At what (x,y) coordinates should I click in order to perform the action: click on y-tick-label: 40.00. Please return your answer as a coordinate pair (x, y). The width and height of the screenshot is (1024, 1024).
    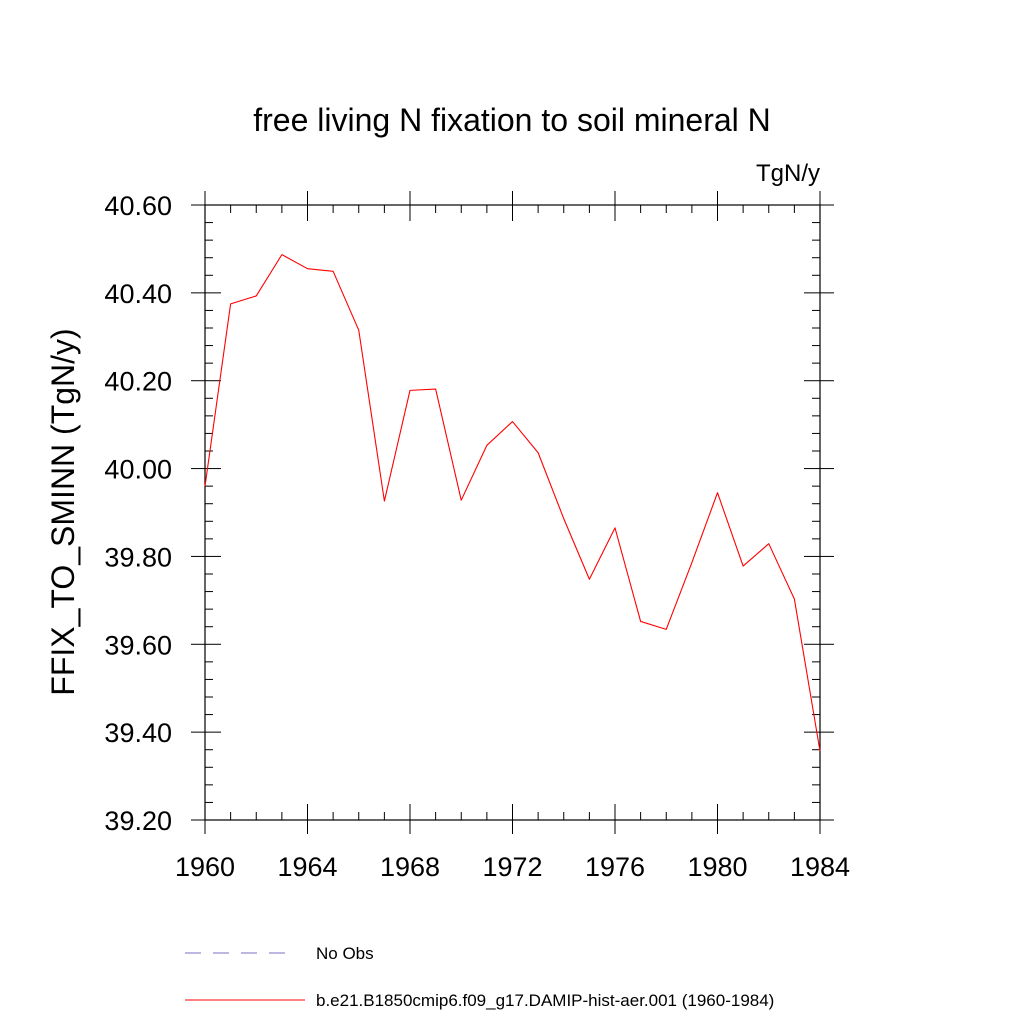
    Looking at the image, I should click on (138, 470).